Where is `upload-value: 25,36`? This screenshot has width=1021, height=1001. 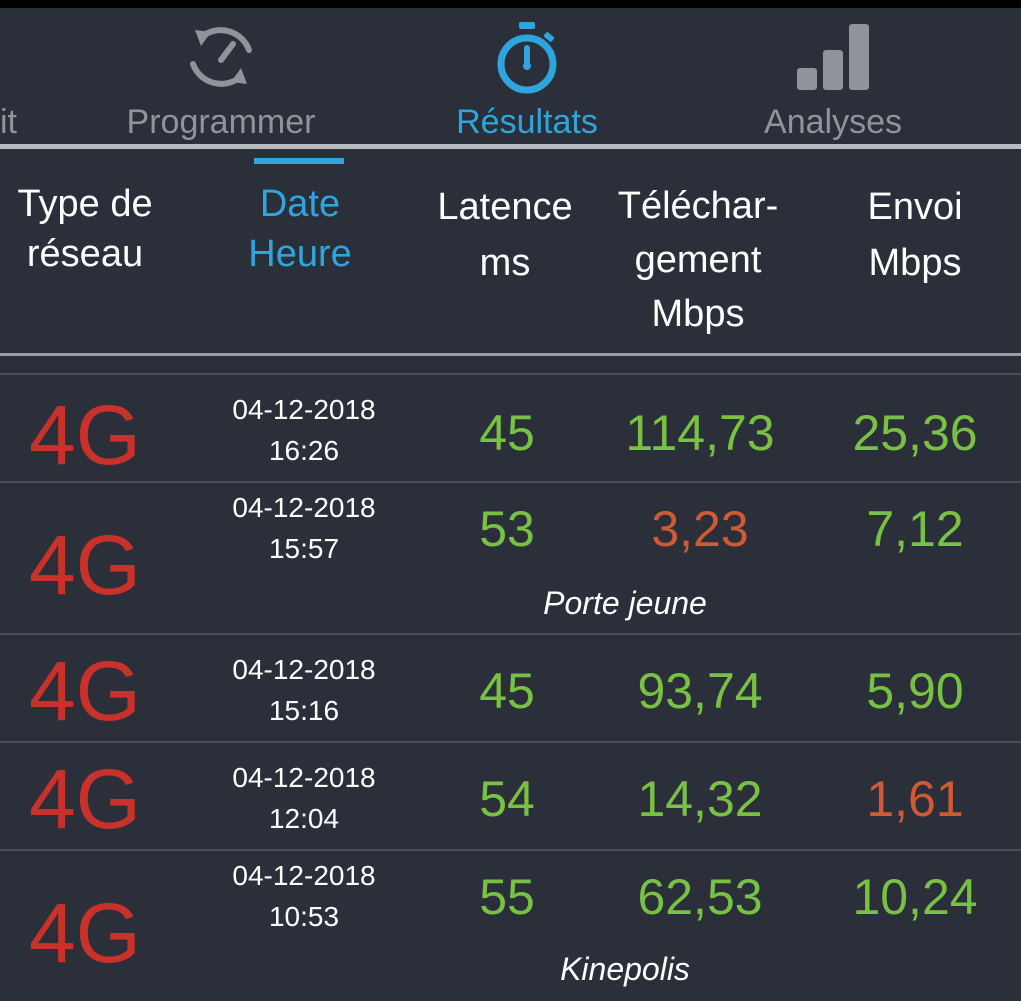 upload-value: 25,36 is located at coordinates (915, 433).